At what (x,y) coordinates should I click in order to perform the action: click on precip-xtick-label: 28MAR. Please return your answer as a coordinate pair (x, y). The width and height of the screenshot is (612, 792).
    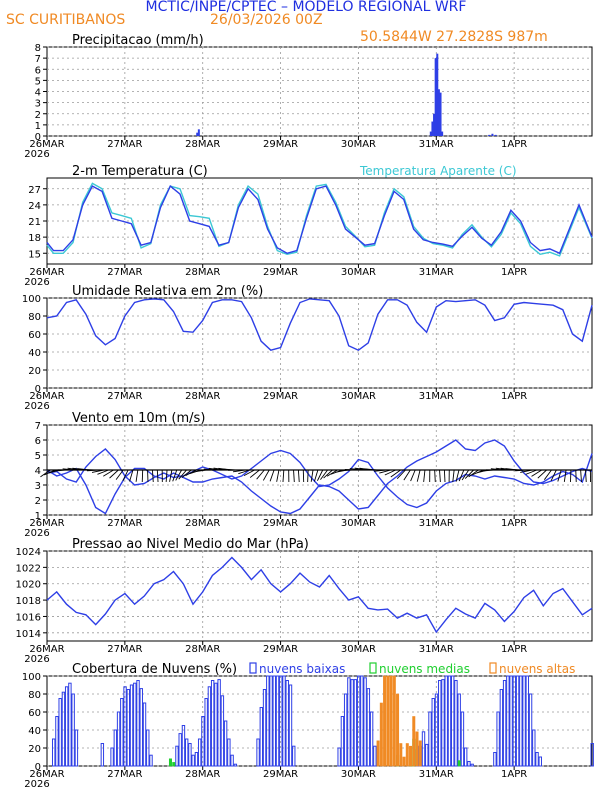
    Looking at the image, I should click on (202, 144).